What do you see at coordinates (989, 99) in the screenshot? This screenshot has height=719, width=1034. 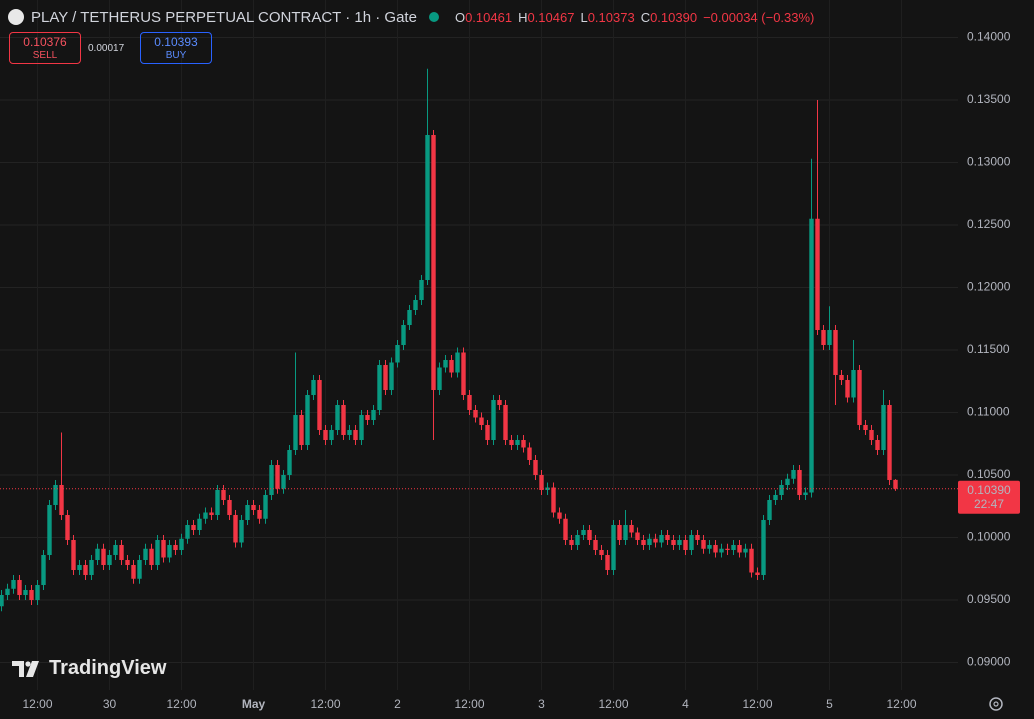 I see `y-tick-label: 0.13500` at bounding box center [989, 99].